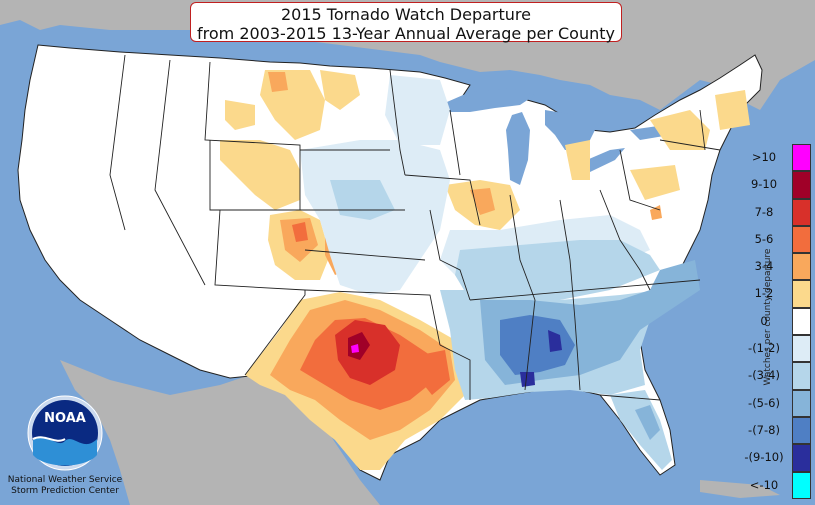 The image size is (815, 505). I want to click on legend-label: <-10, so click(764, 484).